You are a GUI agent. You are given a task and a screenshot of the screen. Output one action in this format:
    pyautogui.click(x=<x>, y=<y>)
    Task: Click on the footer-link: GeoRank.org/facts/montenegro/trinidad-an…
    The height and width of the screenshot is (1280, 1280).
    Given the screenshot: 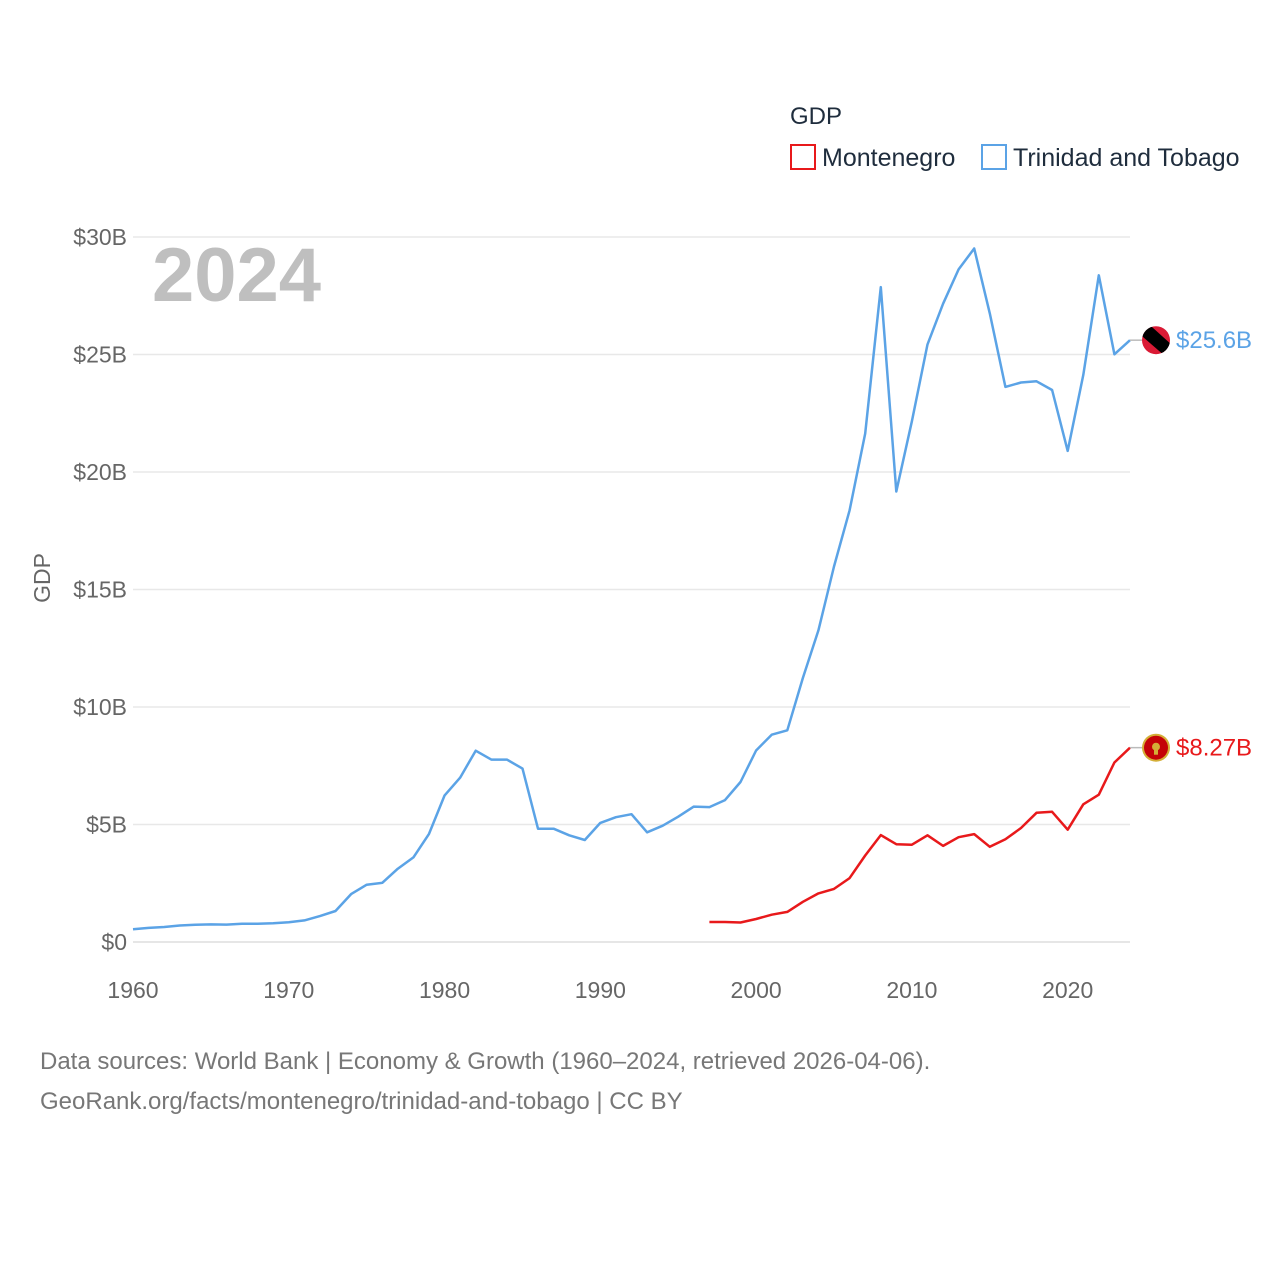 What is the action you would take?
    pyautogui.click(x=361, y=1101)
    